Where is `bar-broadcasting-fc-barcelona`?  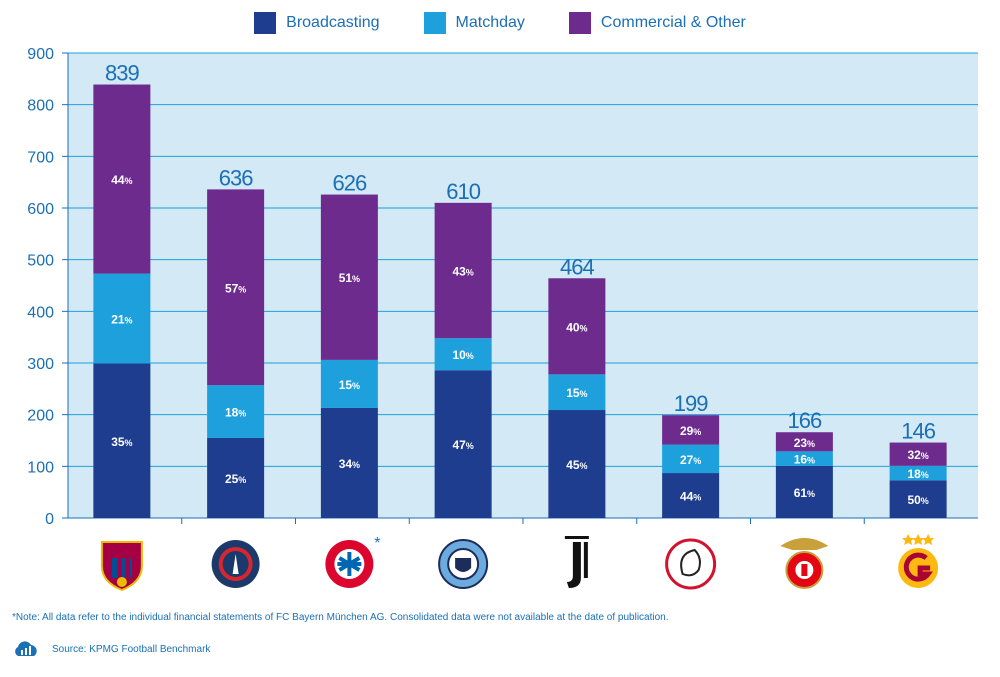 bar-broadcasting-fc-barcelona is located at coordinates (122, 440).